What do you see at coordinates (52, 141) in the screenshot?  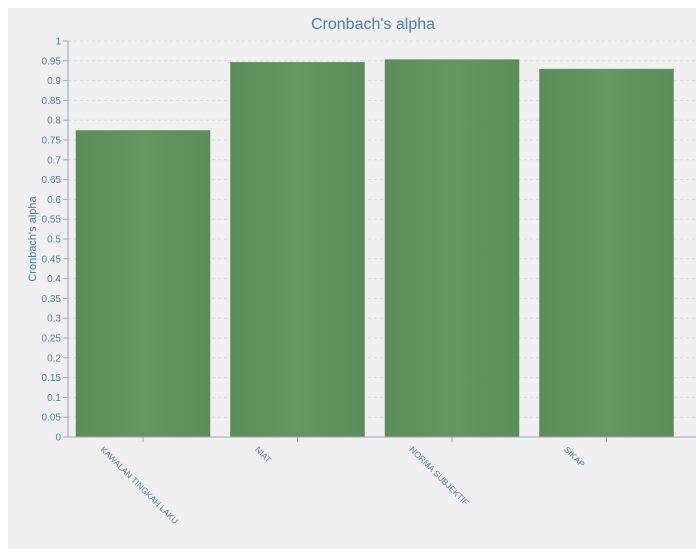 I see `y-tick-label: 0.75` at bounding box center [52, 141].